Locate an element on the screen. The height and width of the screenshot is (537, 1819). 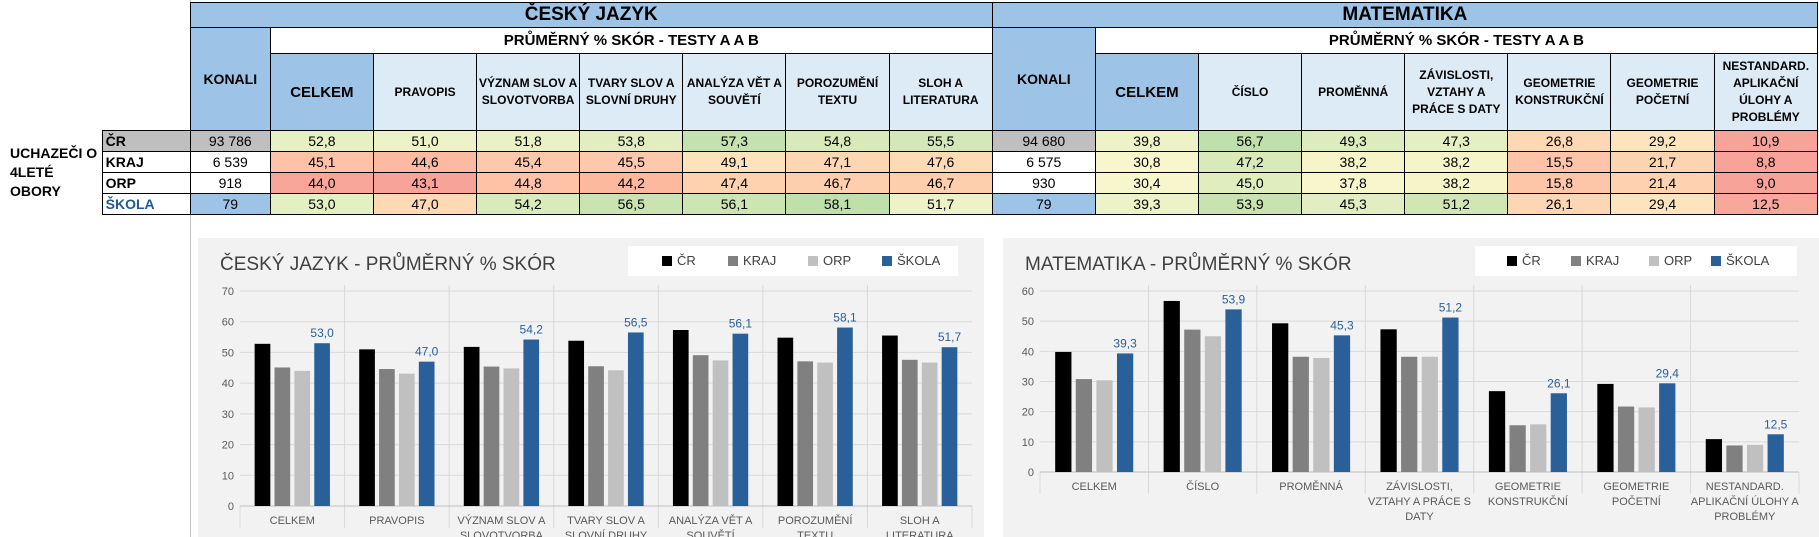
y-tick-label: 50 is located at coordinates (1028, 322).